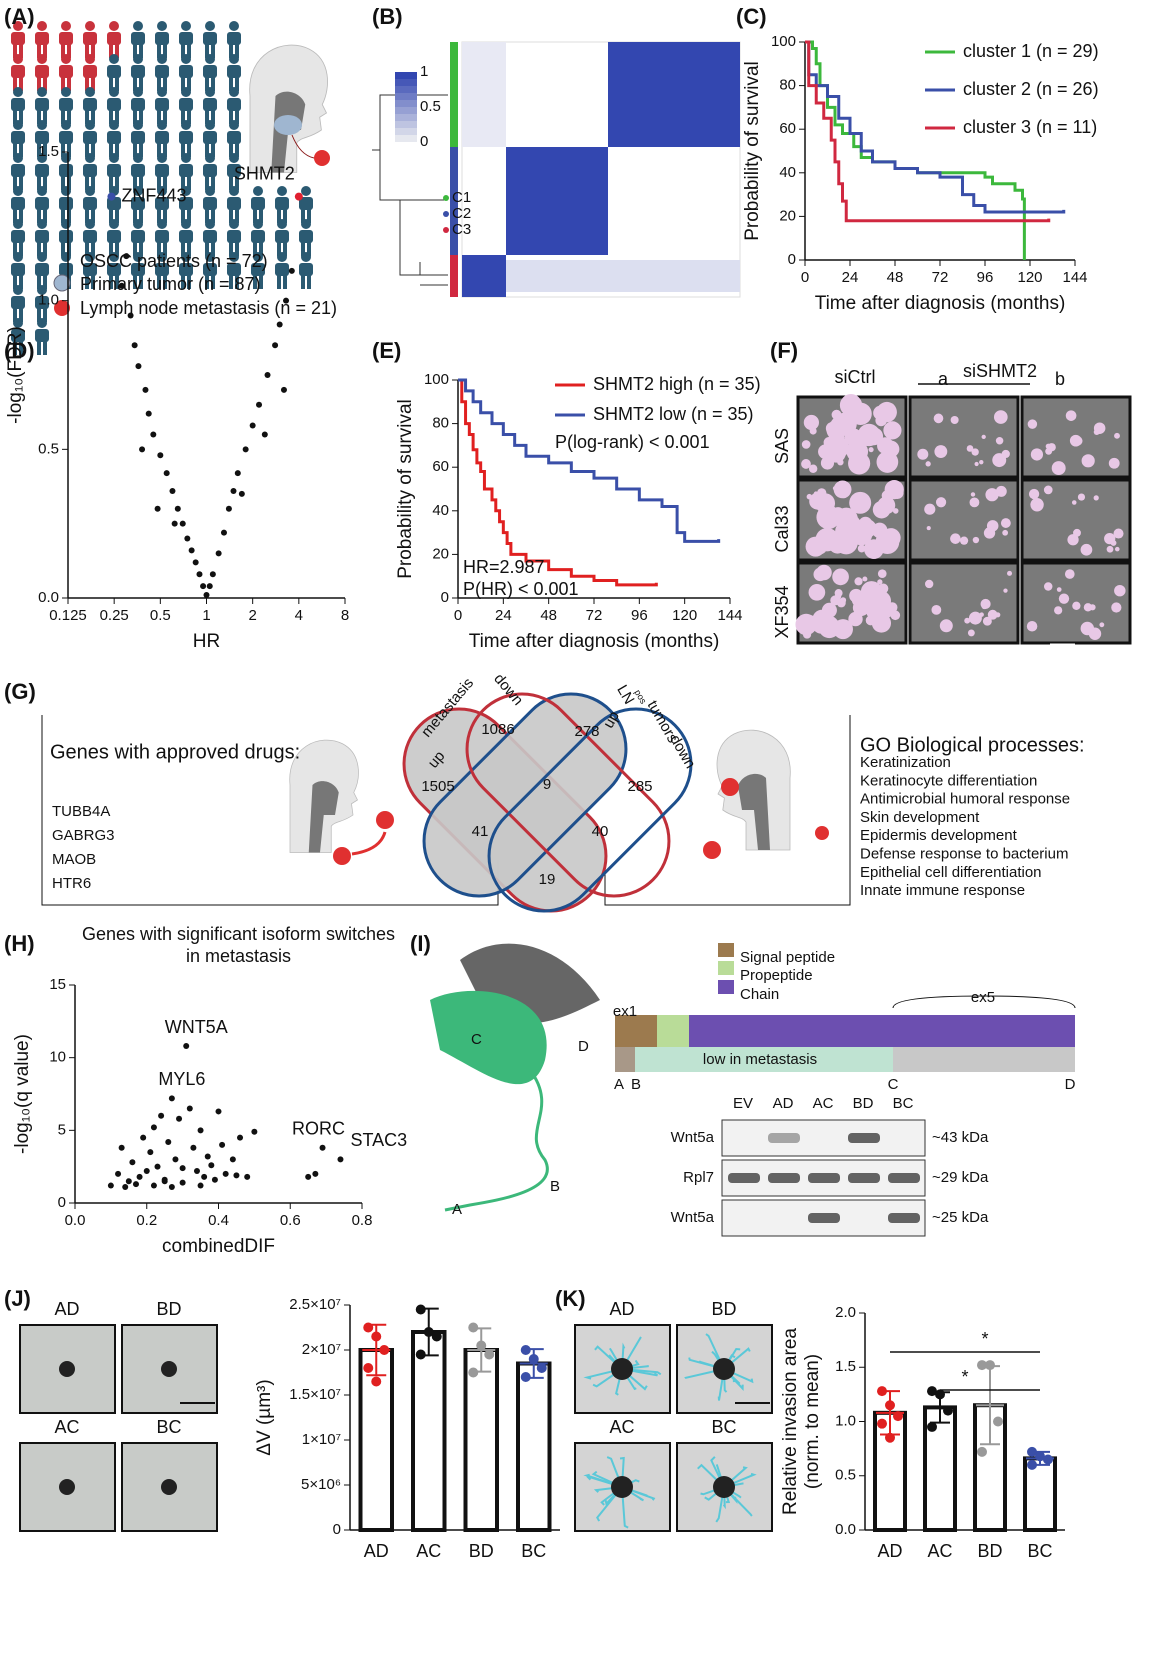  What do you see at coordinates (621, 1427) in the screenshot?
I see `image-label: AC` at bounding box center [621, 1427].